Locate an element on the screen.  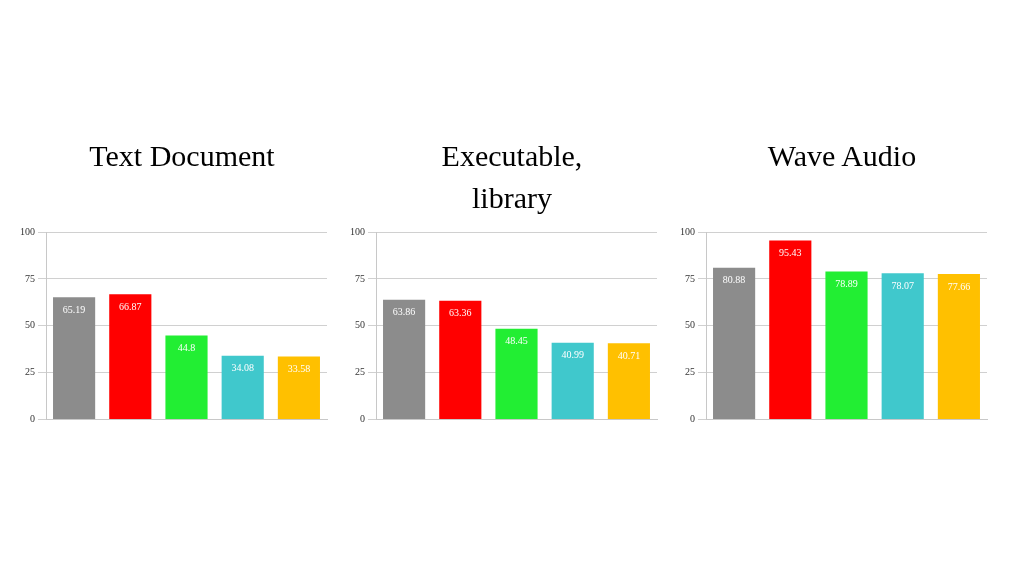
chart-title: Text Document is located at coordinates (182, 156).